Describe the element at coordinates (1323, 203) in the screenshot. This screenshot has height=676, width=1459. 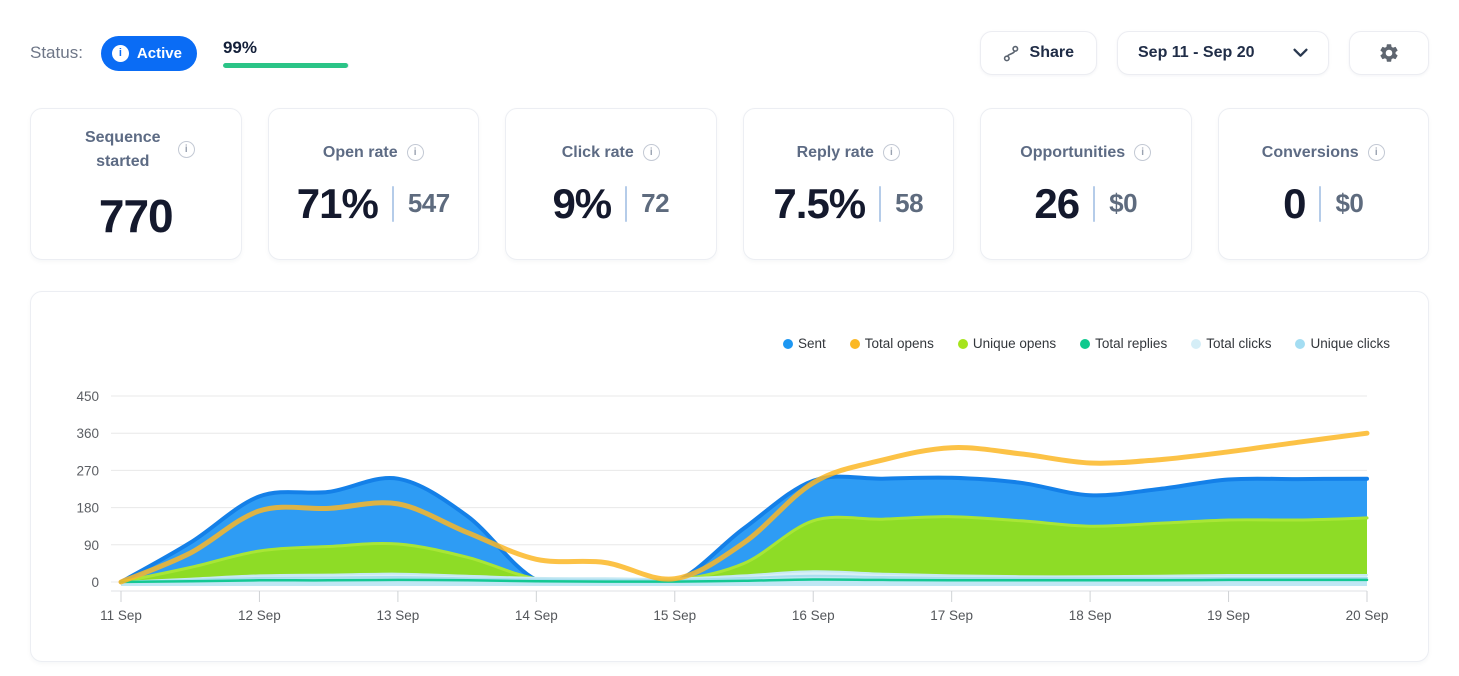
I see `stat-card-value-row: 0 $0` at that location.